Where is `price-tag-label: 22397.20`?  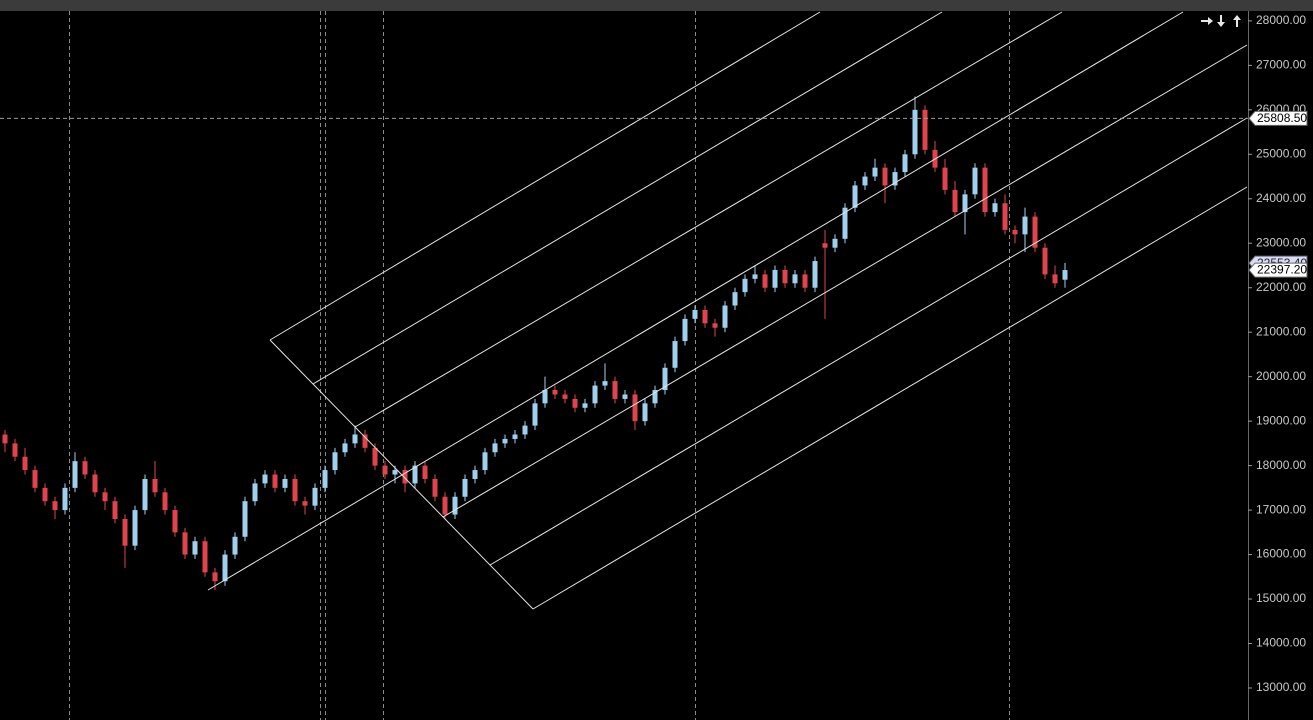 price-tag-label: 22397.20 is located at coordinates (1282, 270).